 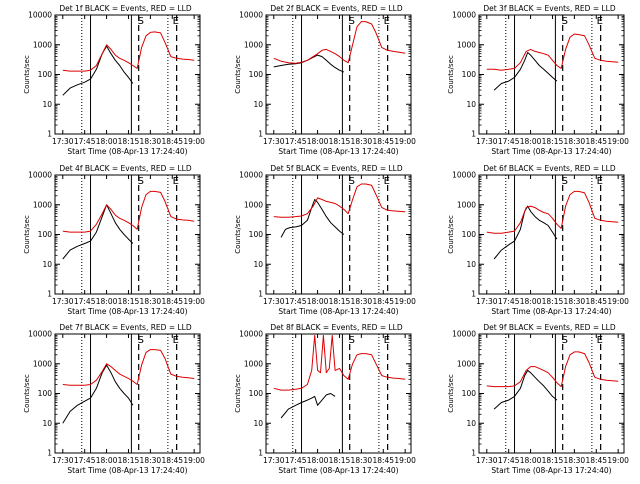 What do you see at coordinates (549, 8) in the screenshot?
I see `panel-title: Det 3f BLACK = Events, RED = LLD` at bounding box center [549, 8].